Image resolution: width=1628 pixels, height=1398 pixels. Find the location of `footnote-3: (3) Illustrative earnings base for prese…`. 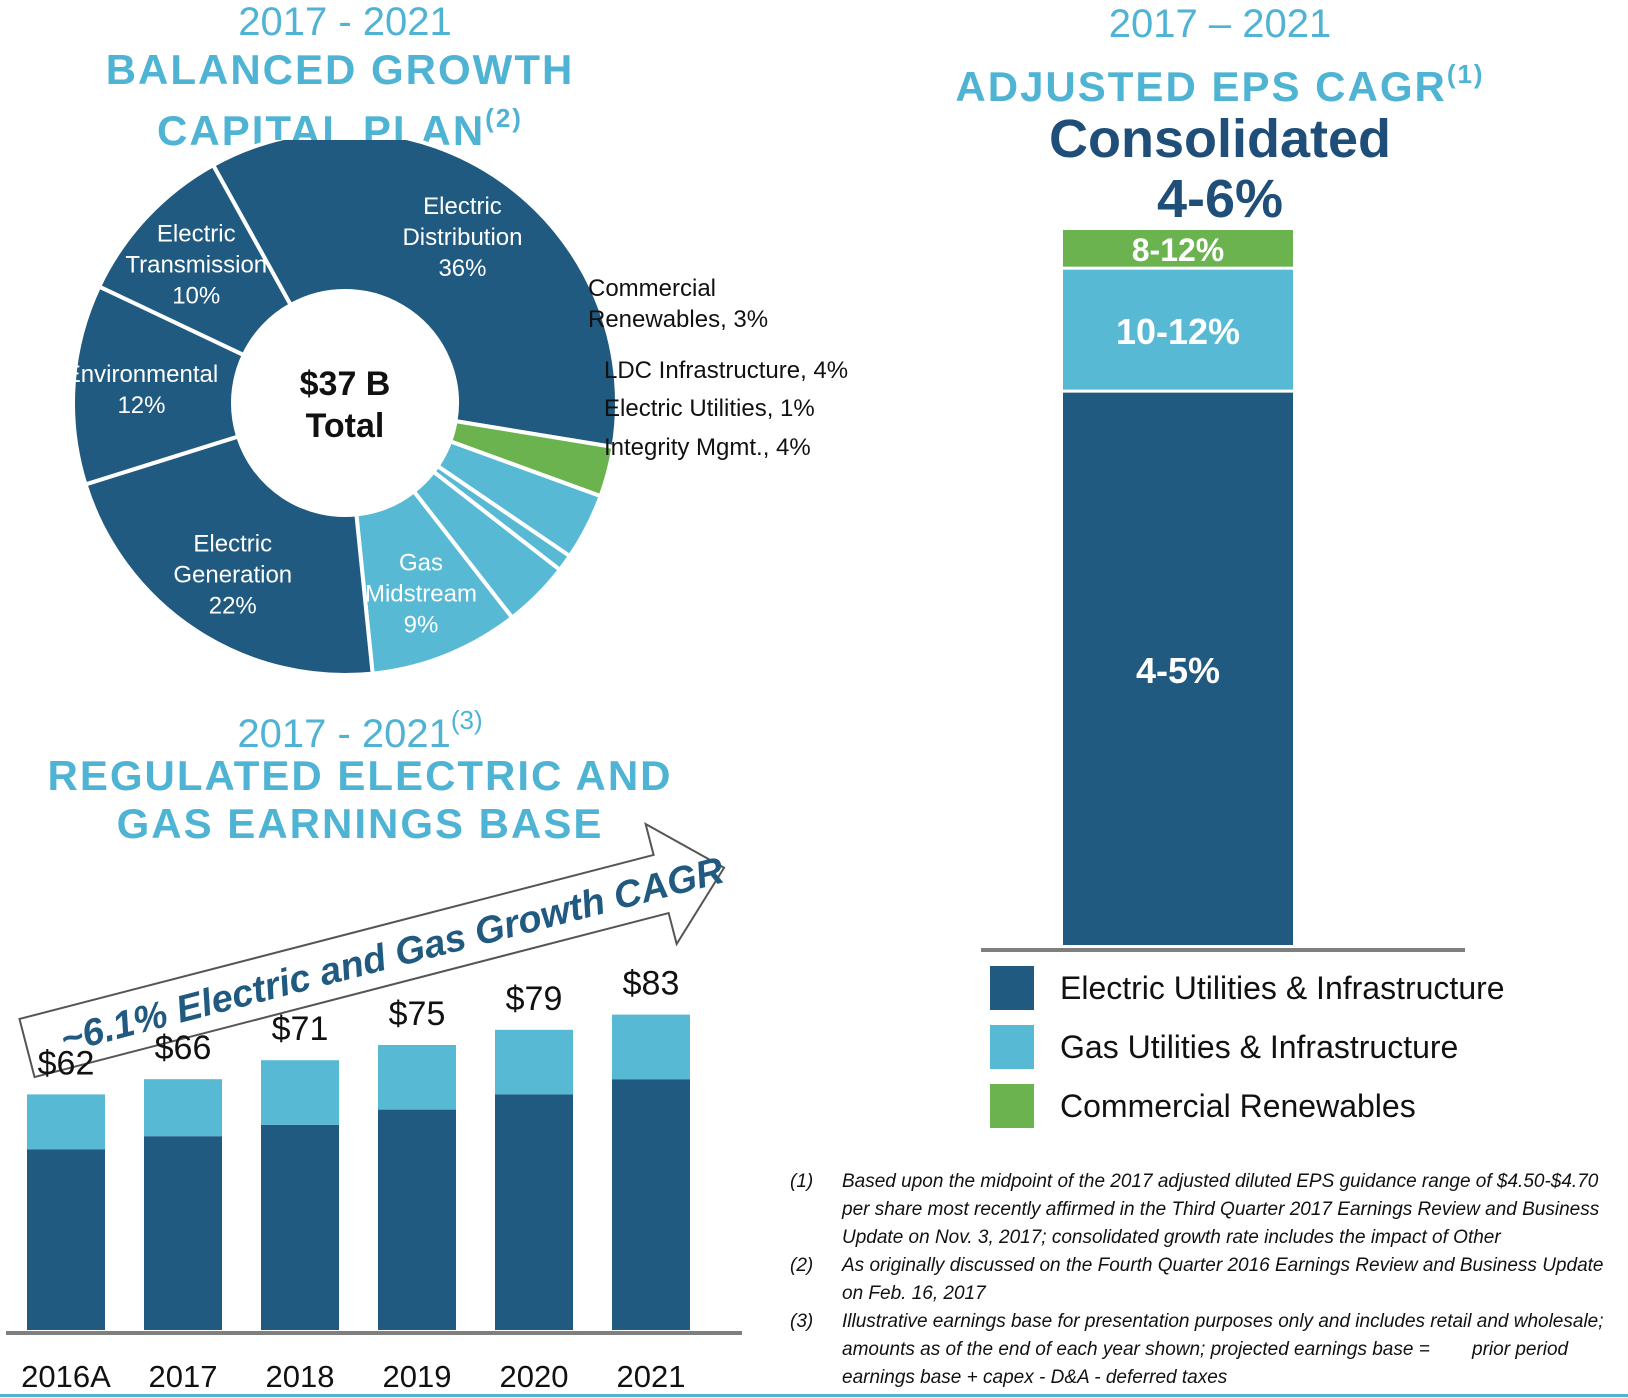

footnote-3: (3) Illustrative earnings base for prese… is located at coordinates (1205, 1350).